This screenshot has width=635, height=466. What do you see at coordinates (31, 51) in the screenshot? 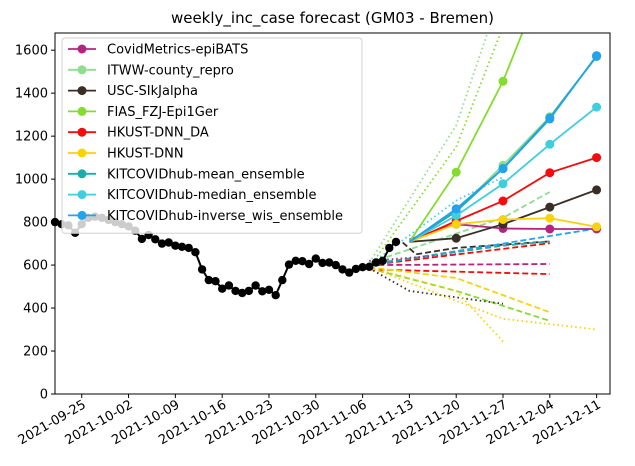
I see `y-tick-label: 1600` at bounding box center [31, 51].